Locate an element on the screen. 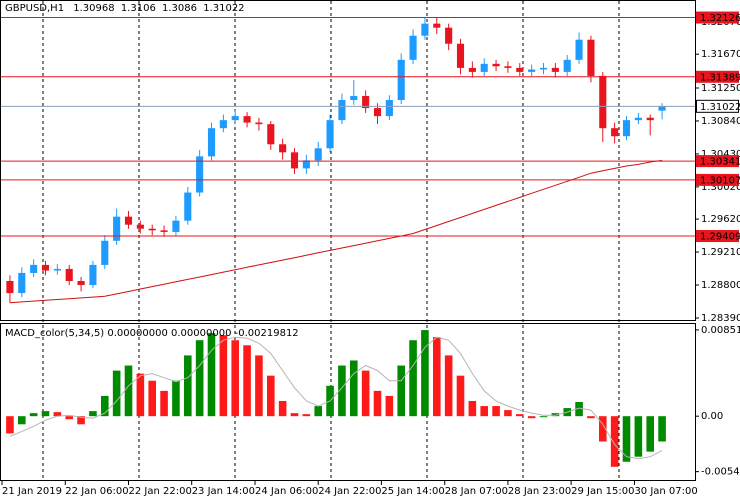  level-label: 1.29409 is located at coordinates (720, 237).